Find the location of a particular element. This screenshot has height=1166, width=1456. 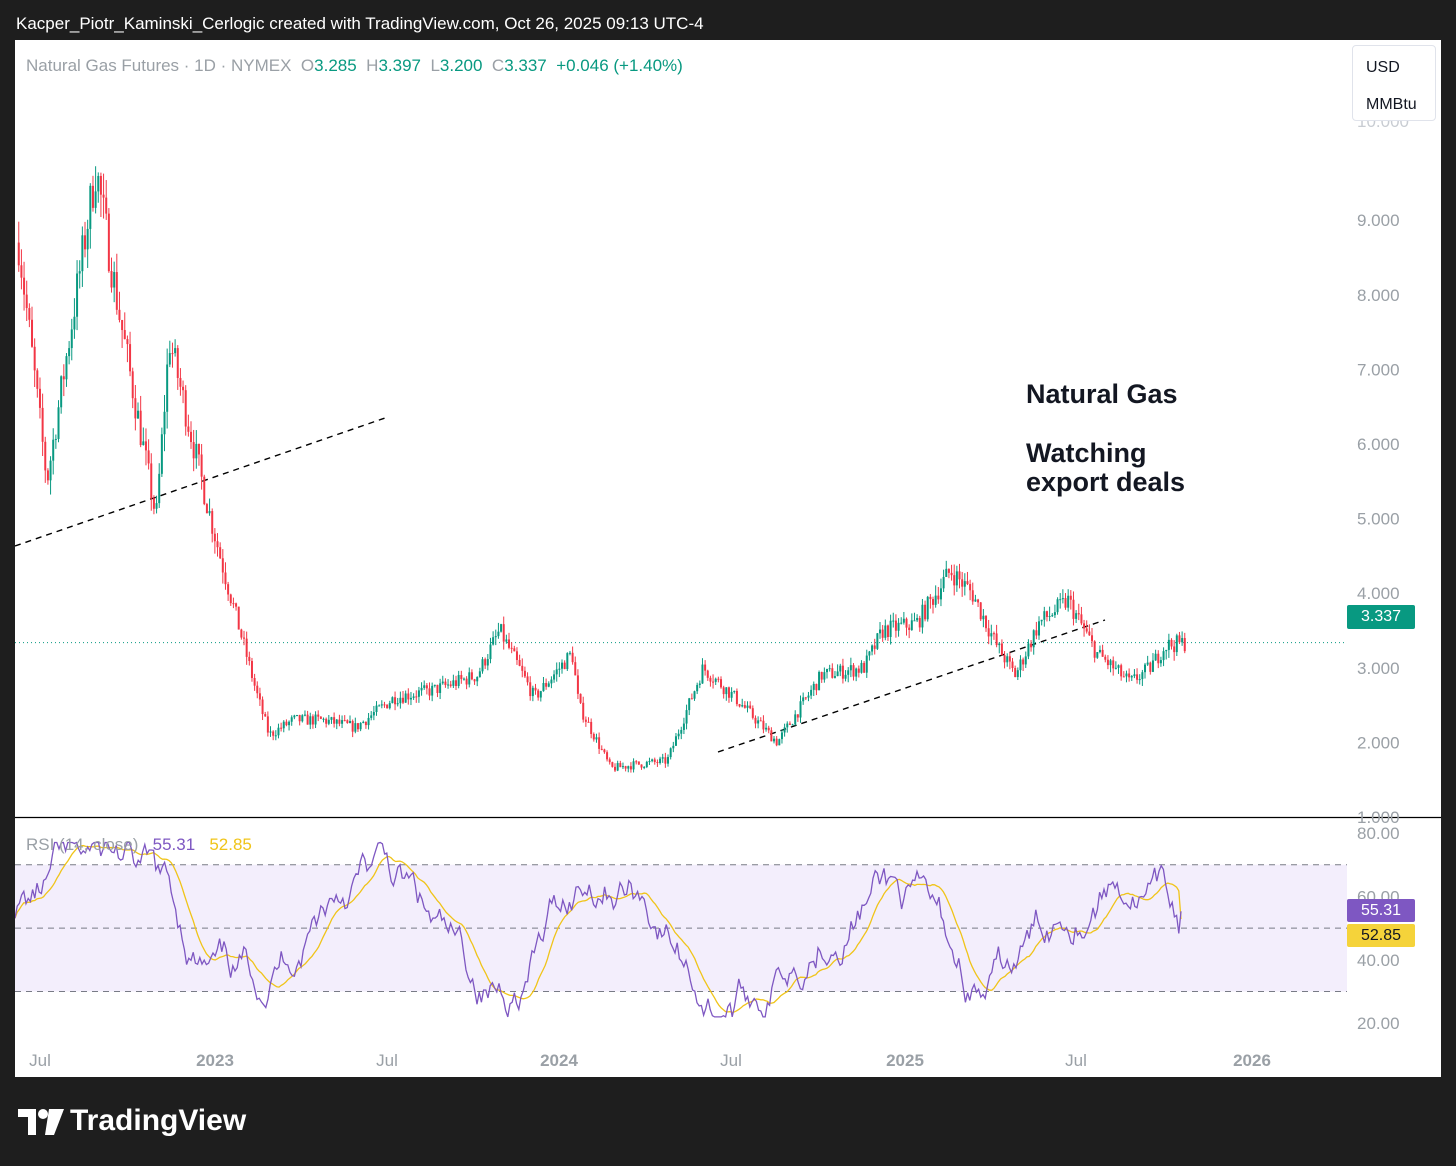

annotation-line-watching: Watching is located at coordinates (1086, 453).